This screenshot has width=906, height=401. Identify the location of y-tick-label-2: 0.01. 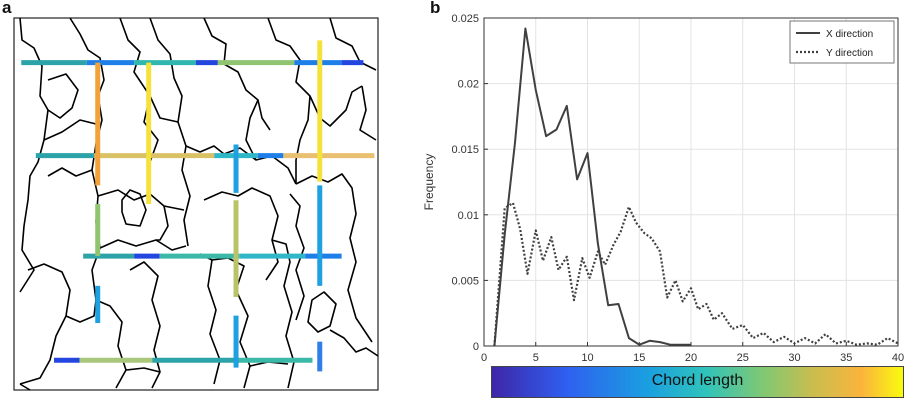
(468, 216).